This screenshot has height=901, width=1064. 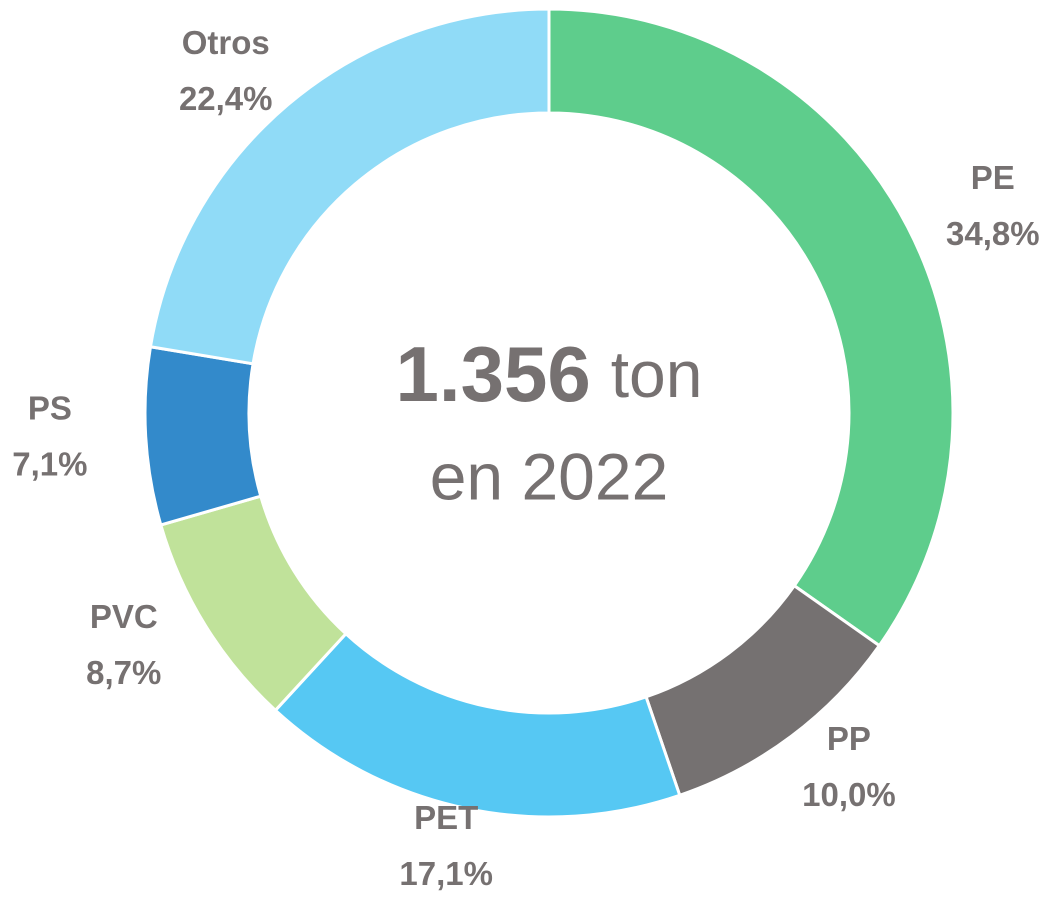 What do you see at coordinates (226, 42) in the screenshot?
I see `slice-label: Otros` at bounding box center [226, 42].